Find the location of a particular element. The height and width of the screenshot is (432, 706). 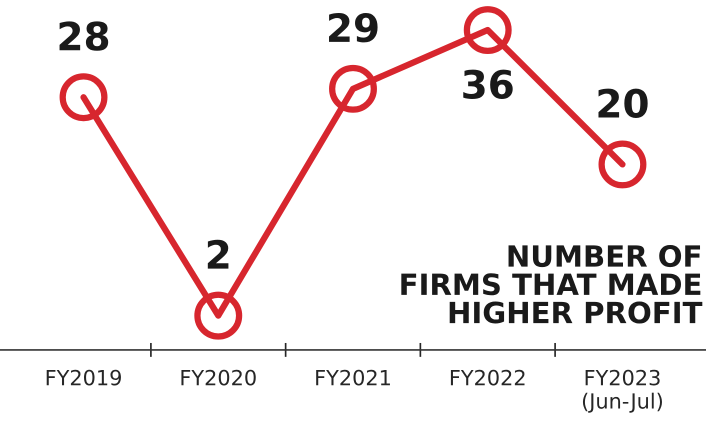

data-label: 36 is located at coordinates (488, 85).